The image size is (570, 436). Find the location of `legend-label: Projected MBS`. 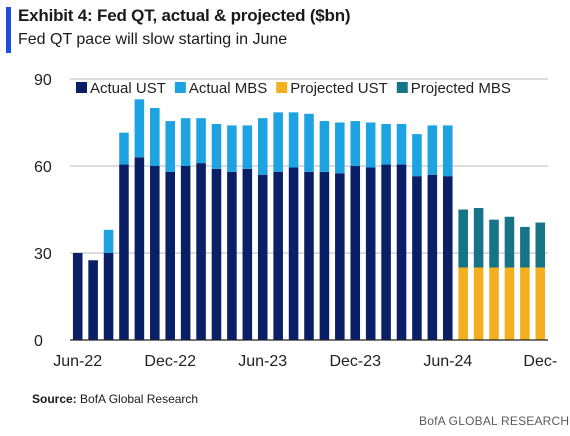

legend-label: Projected MBS is located at coordinates (461, 88).